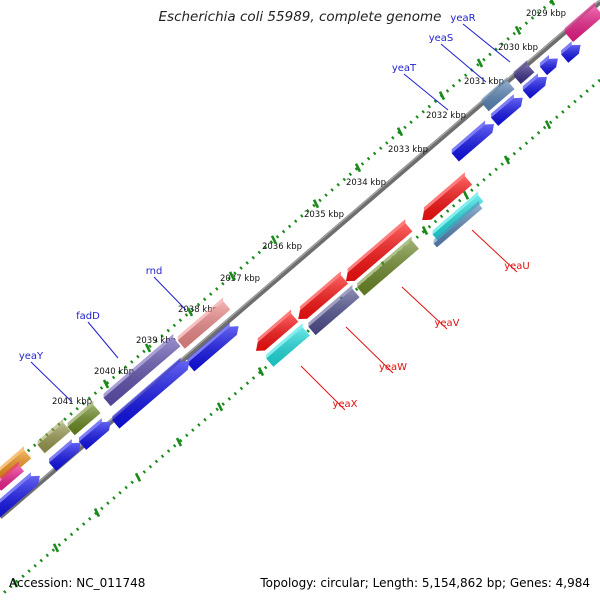 The image size is (600, 600). Describe the element at coordinates (170, 293) in the screenshot. I see `gene-rnd-leader` at that location.